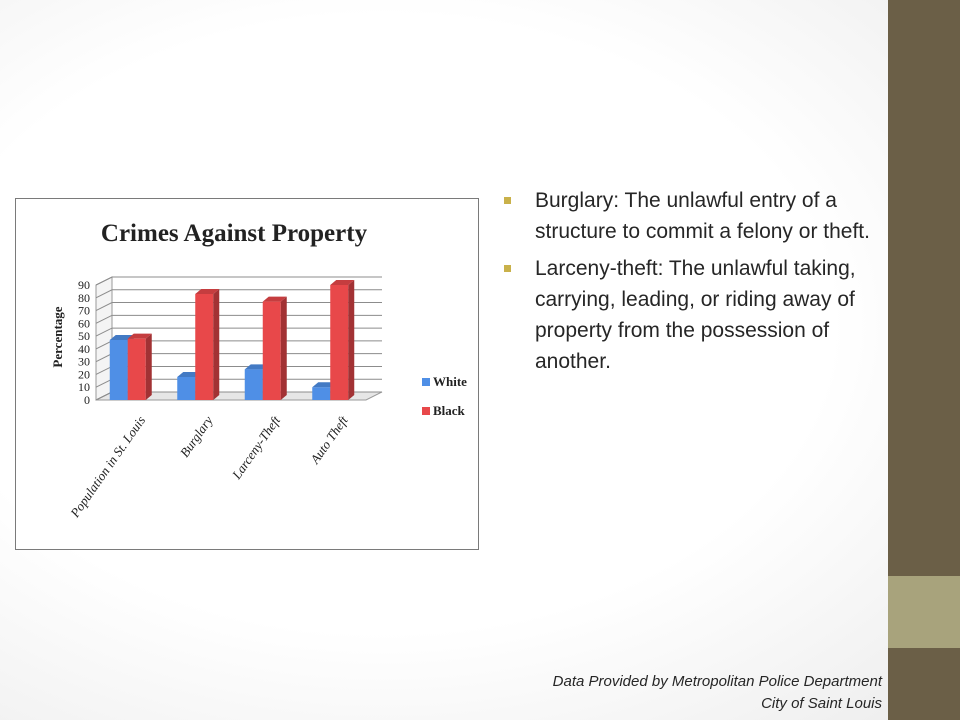 The width and height of the screenshot is (960, 720). Describe the element at coordinates (84, 336) in the screenshot. I see `y-tick-label: 50` at that location.